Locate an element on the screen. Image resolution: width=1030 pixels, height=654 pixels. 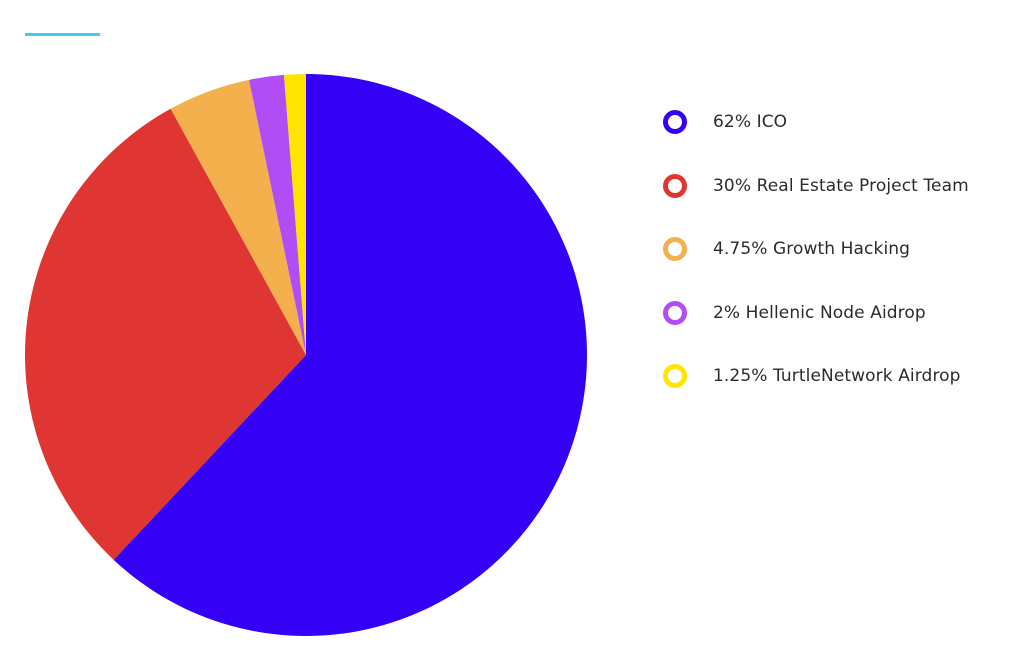
legend-item-ico: 62% ICO is located at coordinates (816, 122).